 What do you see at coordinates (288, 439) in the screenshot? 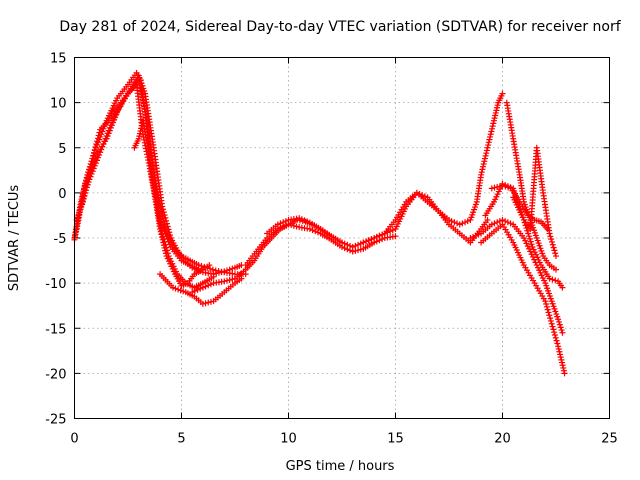
I see `x-tick-label: 10` at bounding box center [288, 439].